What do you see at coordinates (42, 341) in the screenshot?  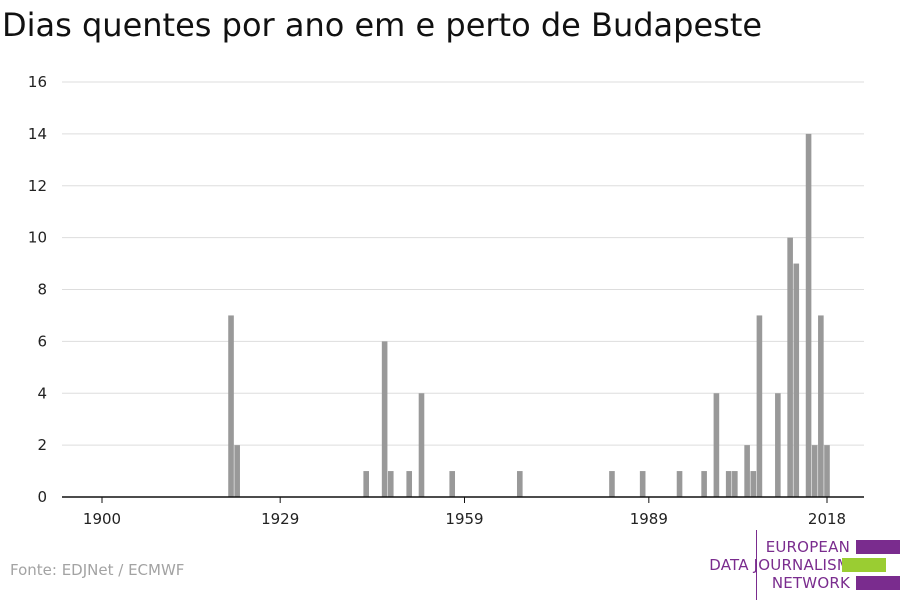 I see `y-tick-label: 6` at bounding box center [42, 341].